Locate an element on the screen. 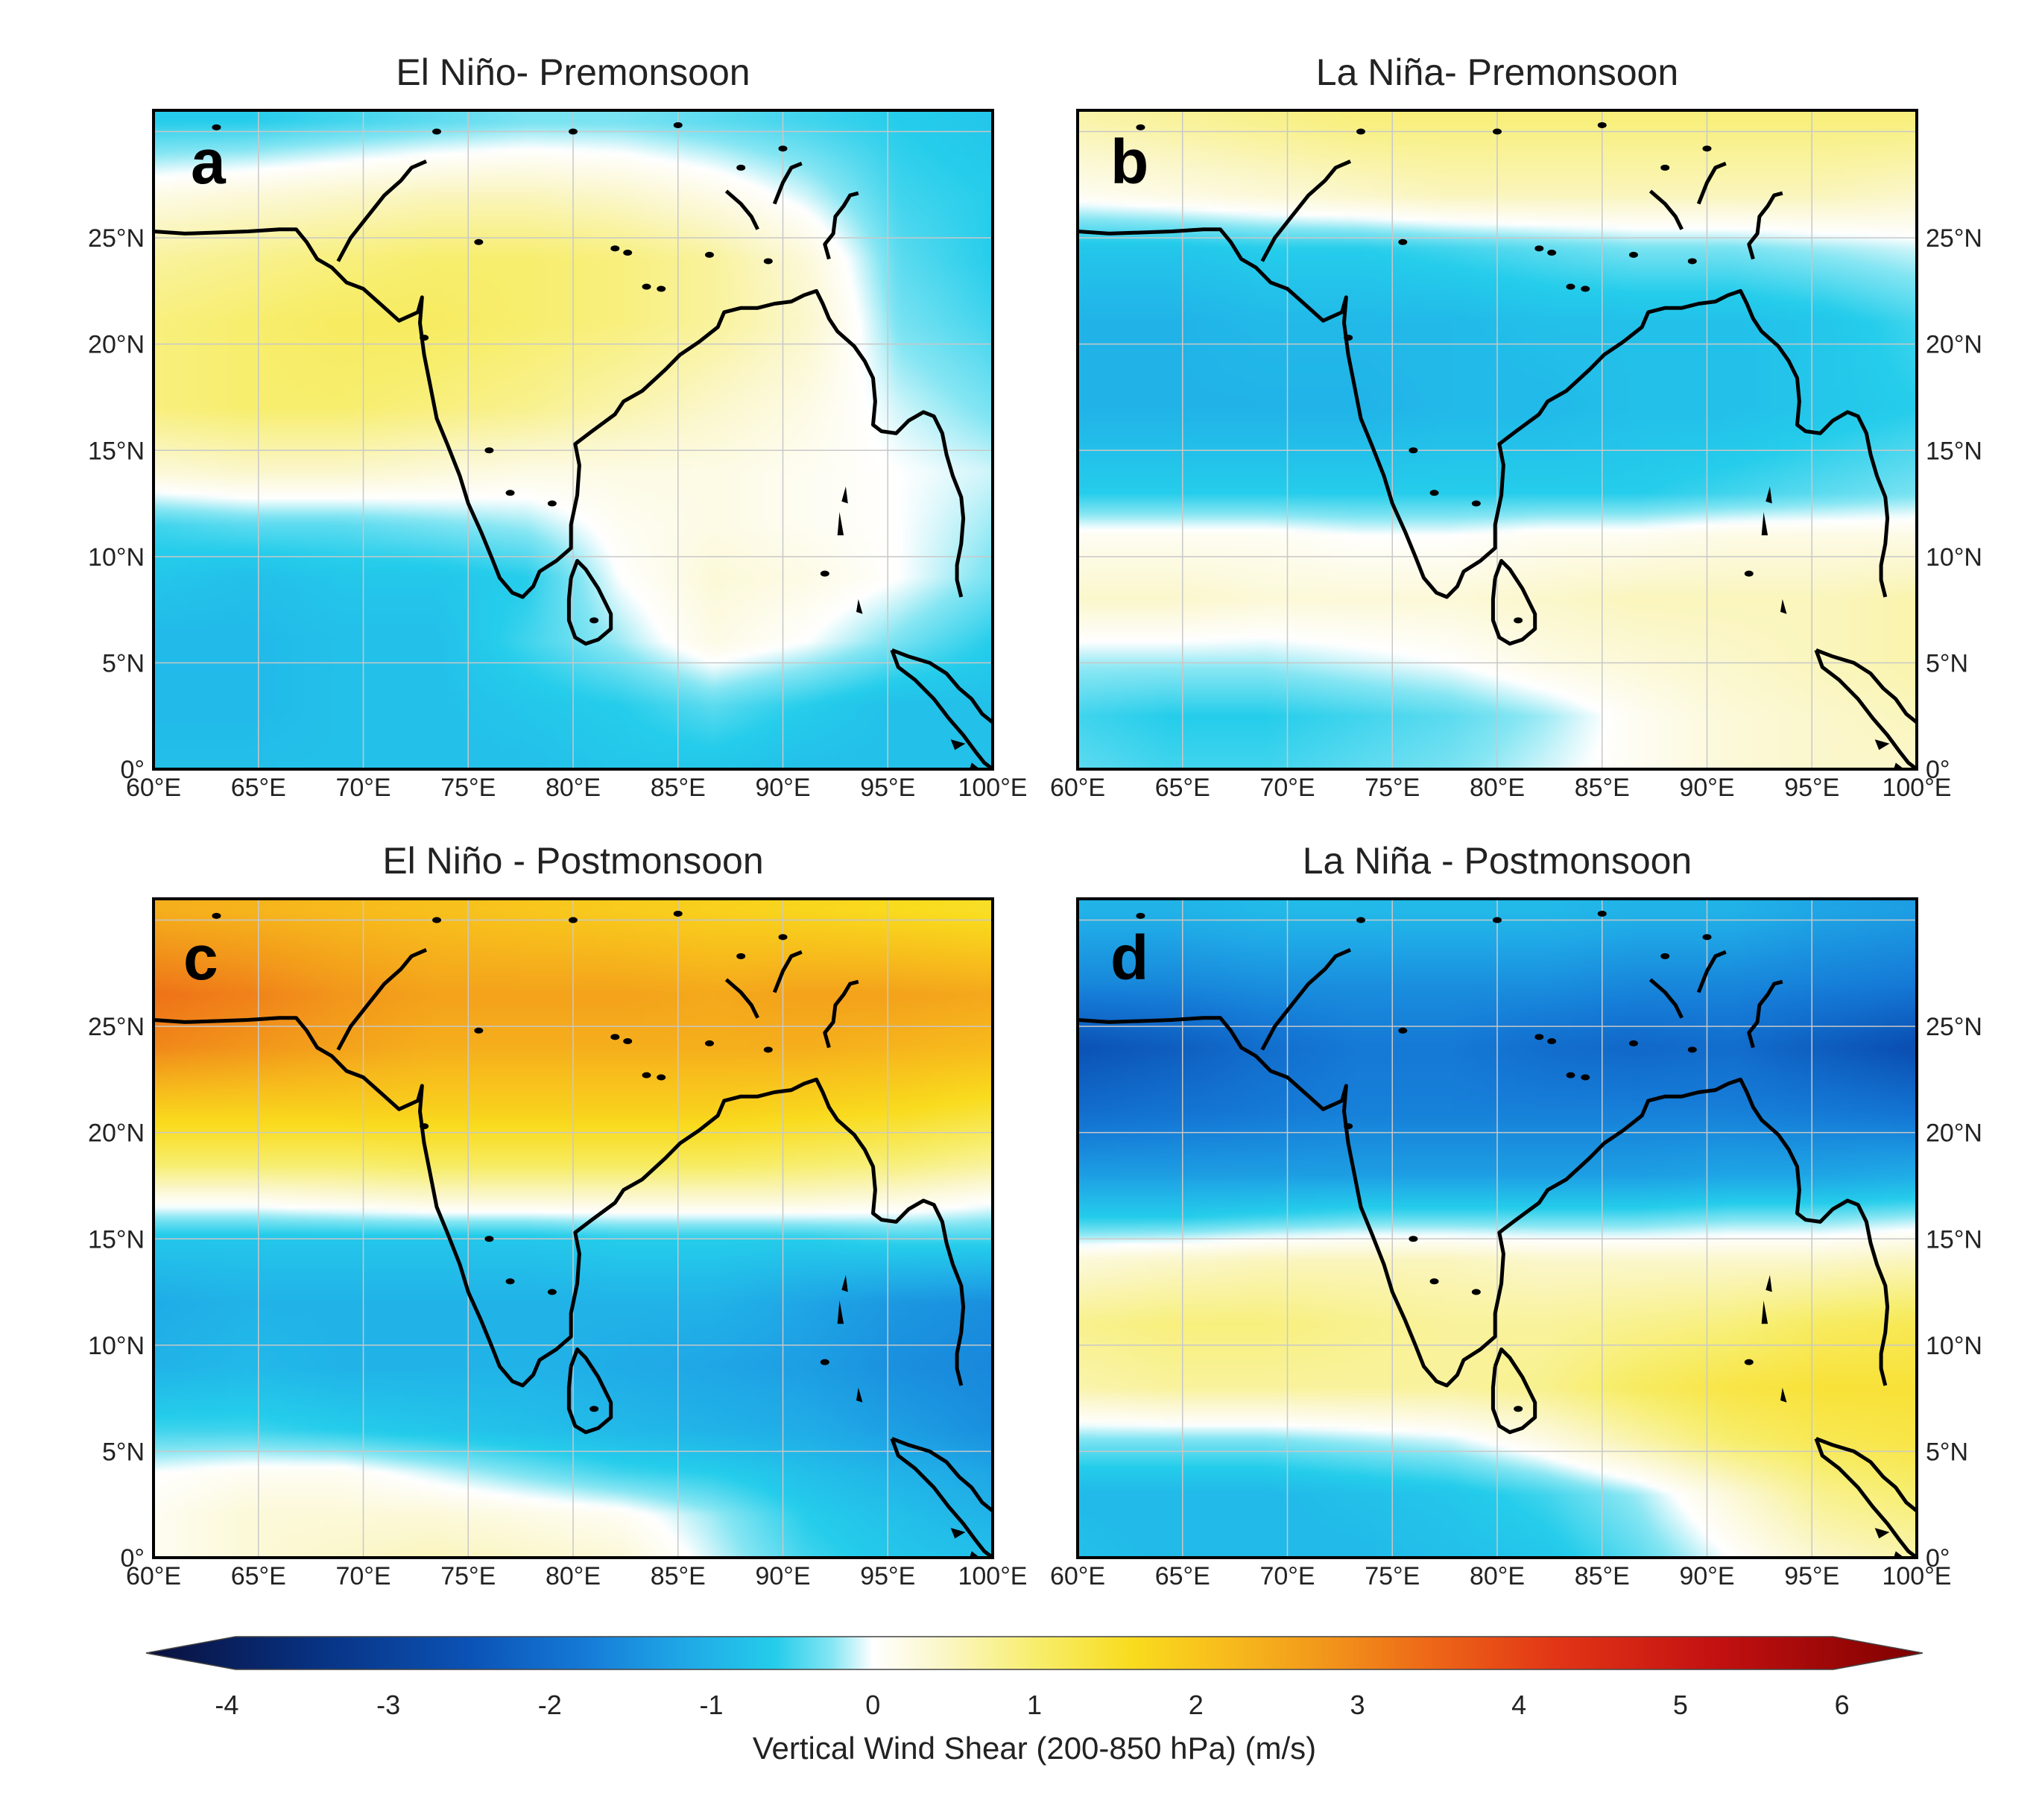 This screenshot has height=1820, width=2039. x-axis-ticks: 60°E 65°E 70°E 75°E 80°E 85°E 90°E 95°E 100°E is located at coordinates (577, 1576).